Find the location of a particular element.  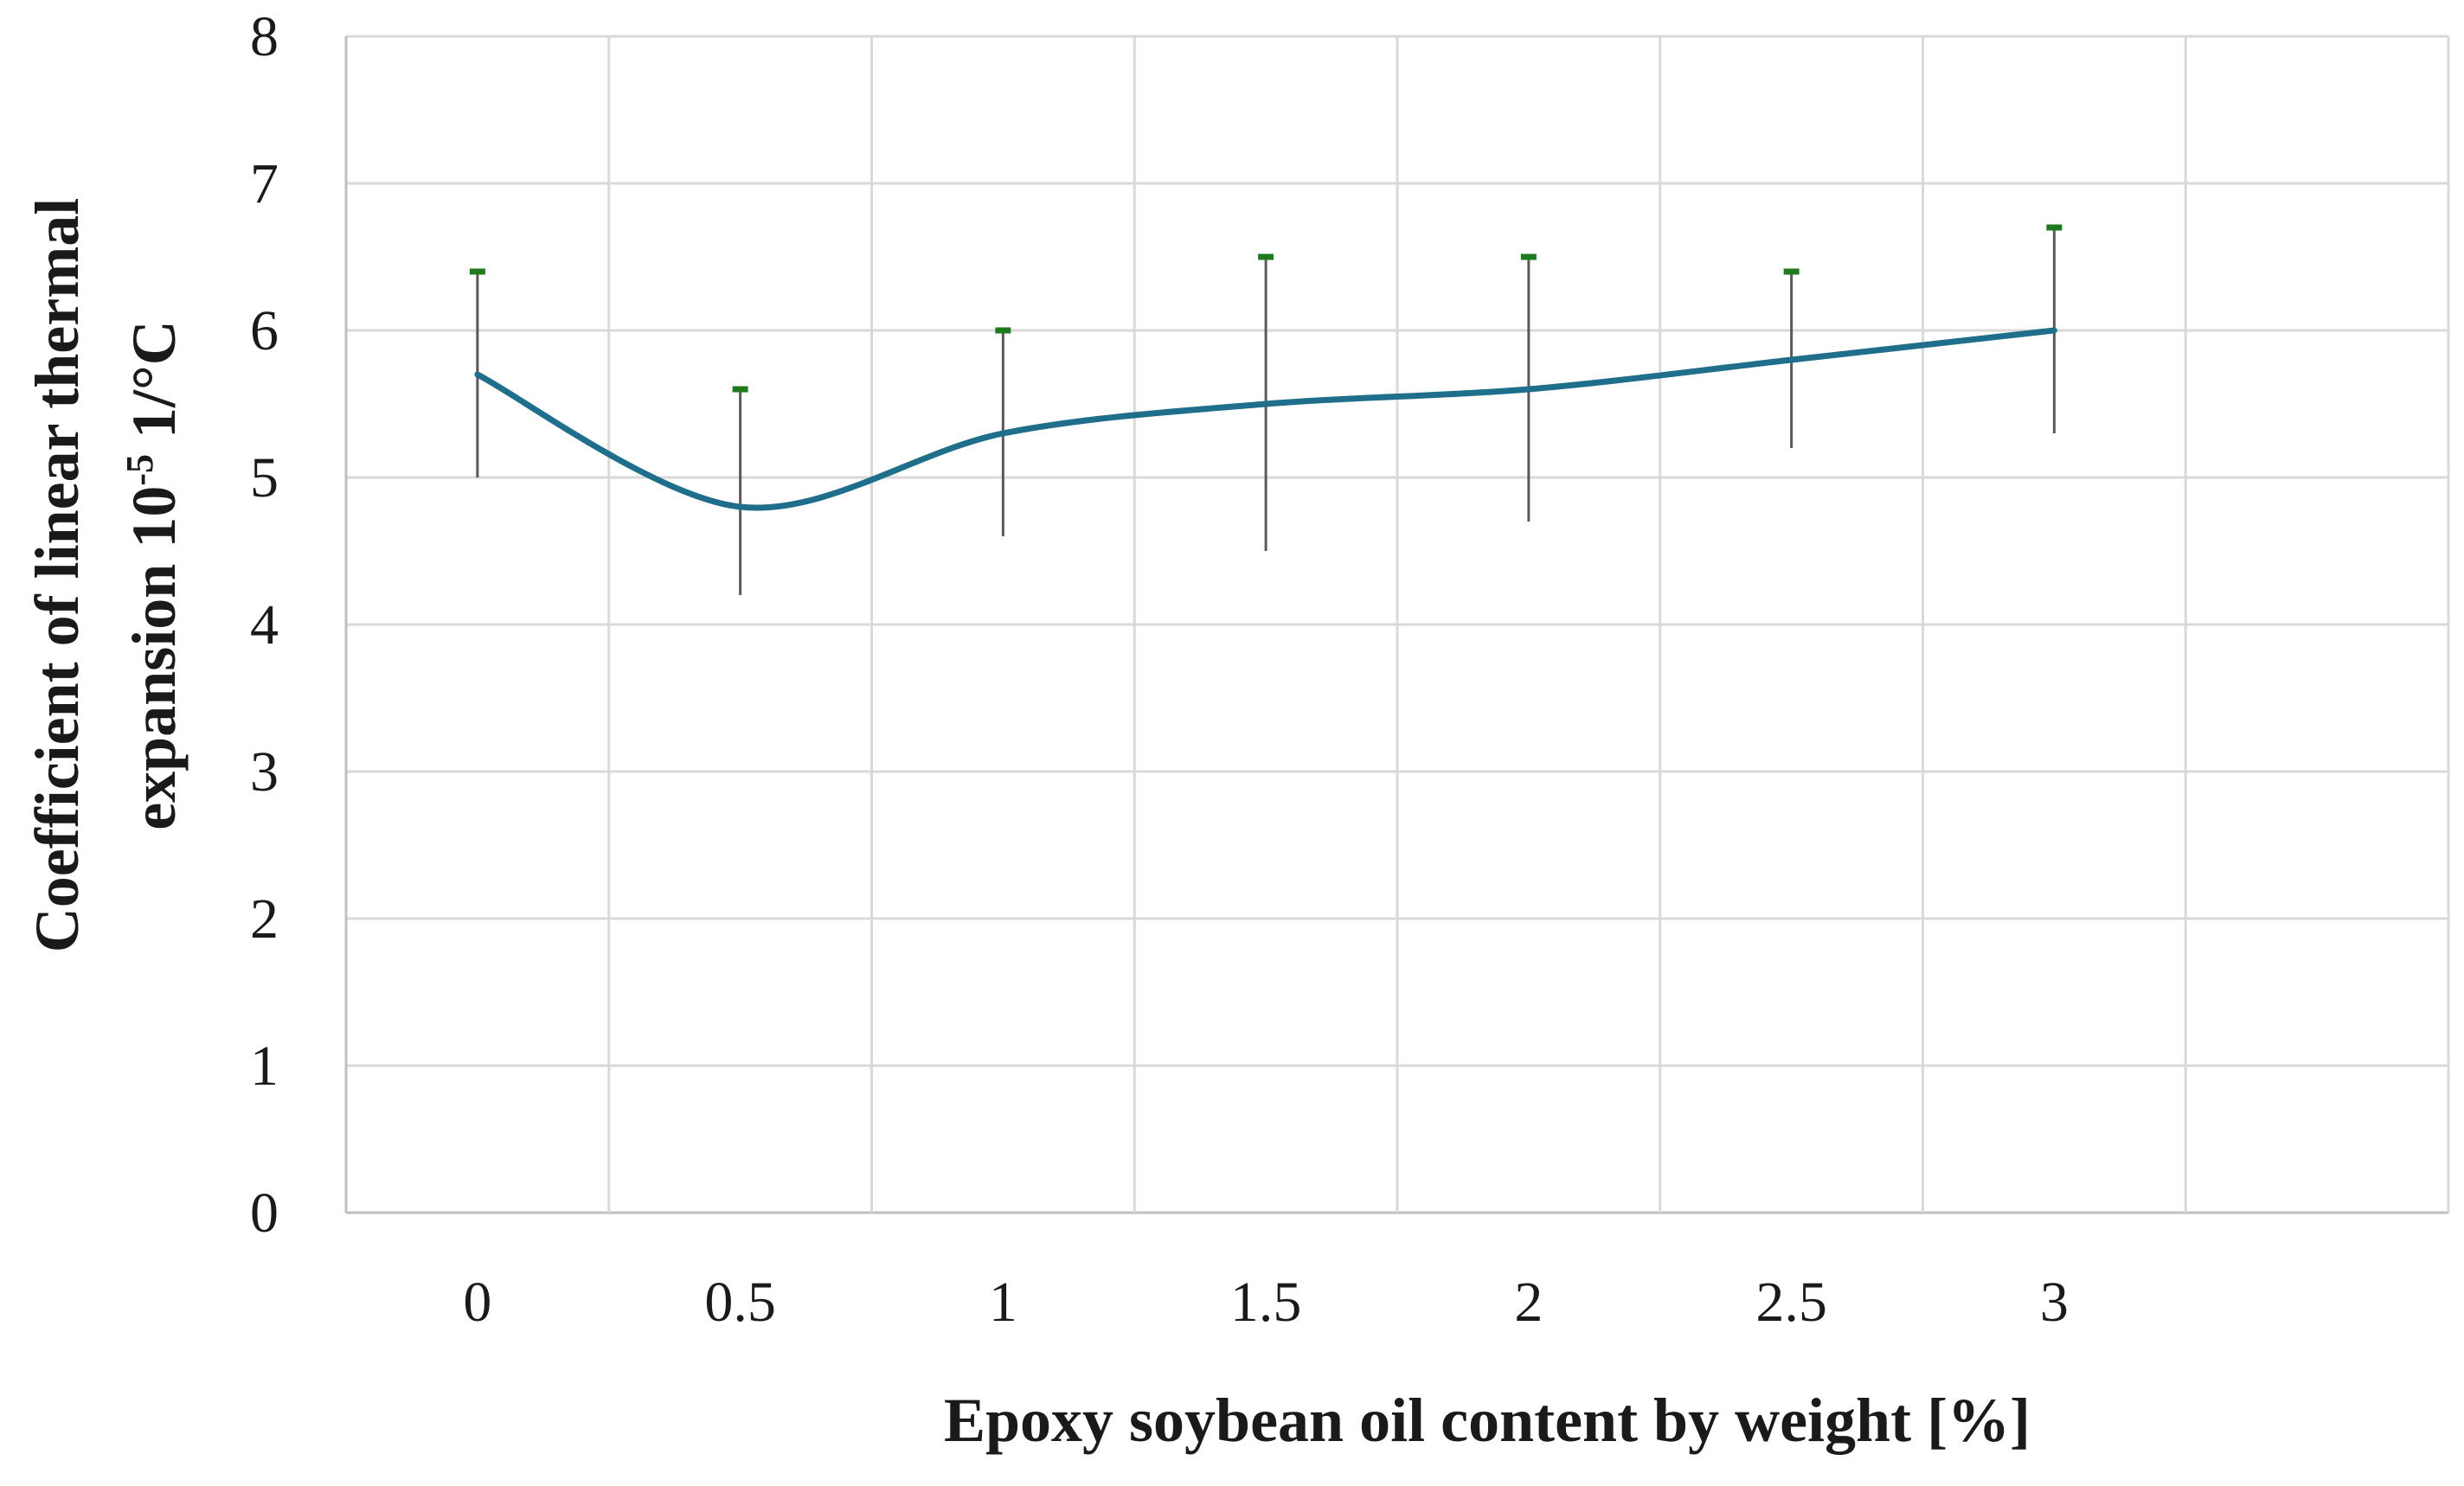

y-tick-label: 4 is located at coordinates (264, 625).